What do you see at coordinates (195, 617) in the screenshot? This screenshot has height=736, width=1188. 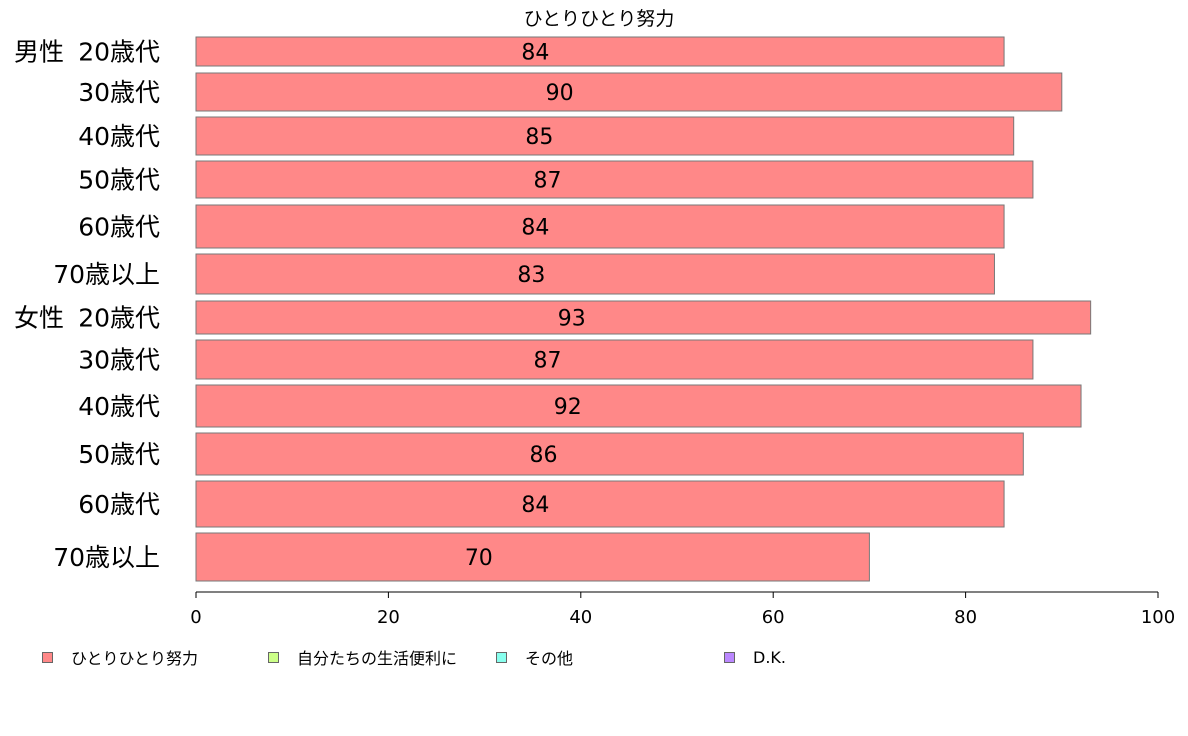 I see `x-tick-label: 0` at bounding box center [195, 617].